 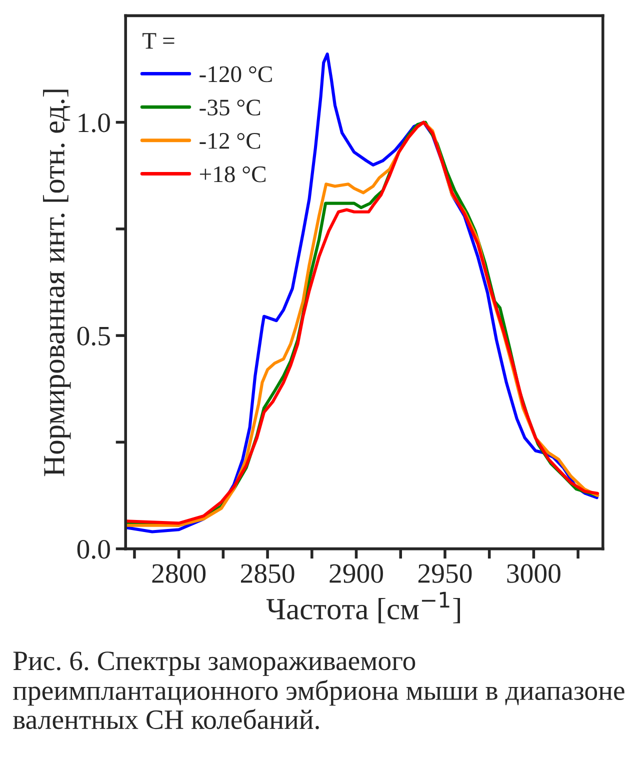 I want to click on x-tick-label: 3000, so click(x=533, y=573).